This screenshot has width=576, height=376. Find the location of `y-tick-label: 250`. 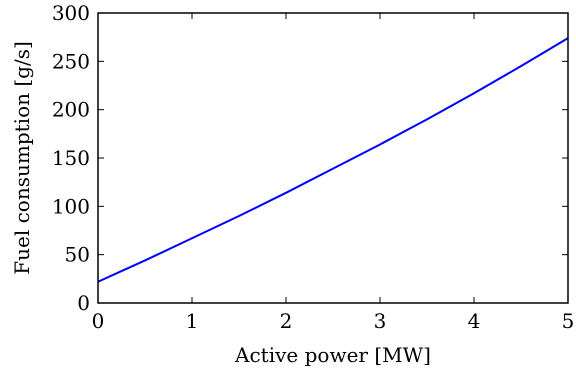

y-tick-label: 250 is located at coordinates (71, 61).